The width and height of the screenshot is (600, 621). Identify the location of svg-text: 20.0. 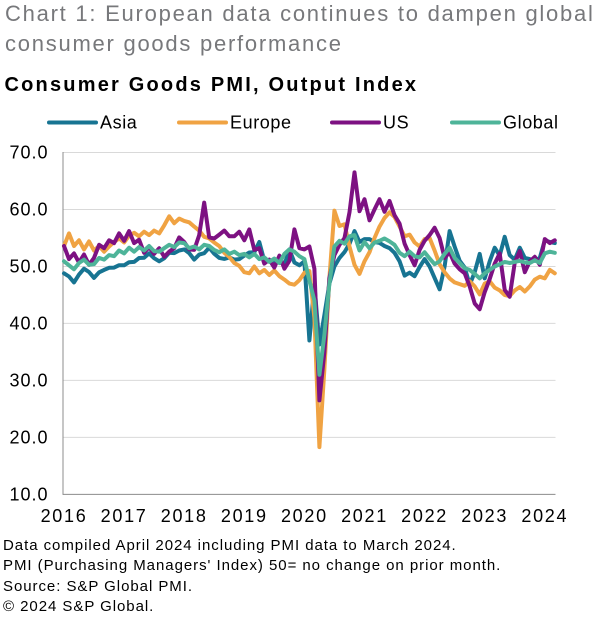
(28, 438).